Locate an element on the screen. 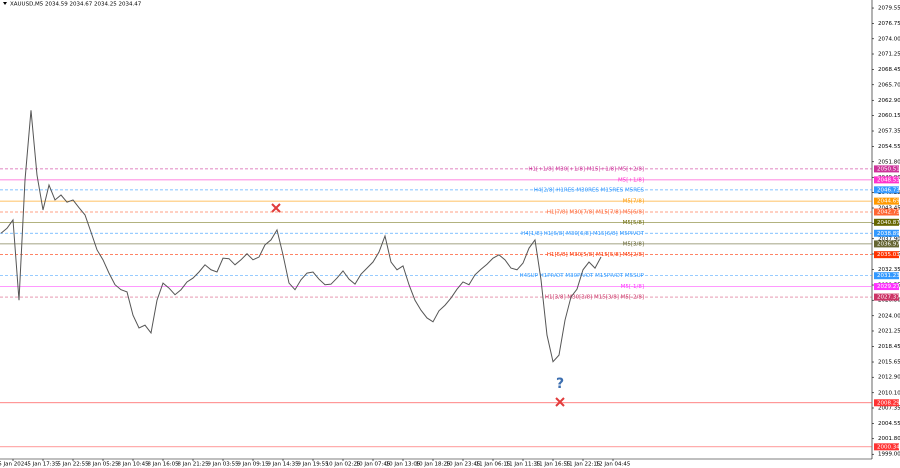  x-tick-label: 5 Jan 2024 is located at coordinates (14, 465).